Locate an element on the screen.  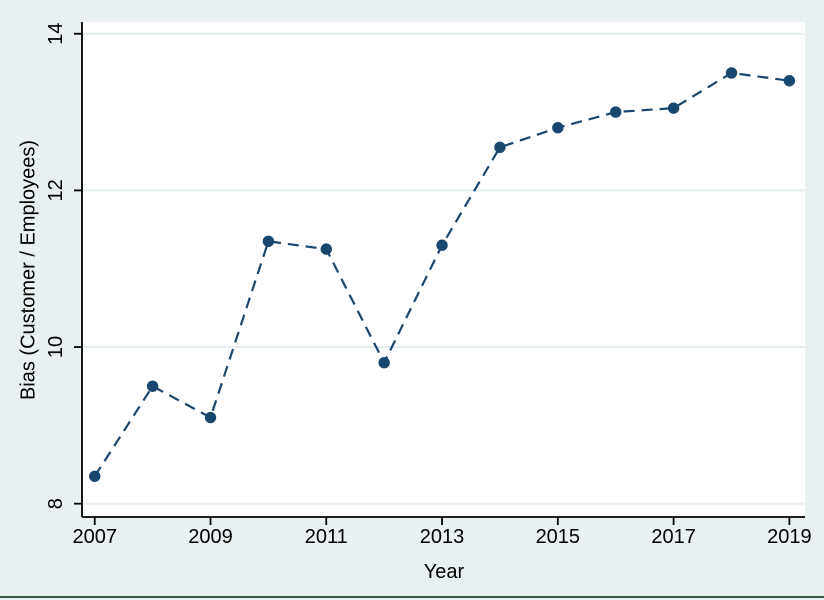
data-point-2019 is located at coordinates (789, 81).